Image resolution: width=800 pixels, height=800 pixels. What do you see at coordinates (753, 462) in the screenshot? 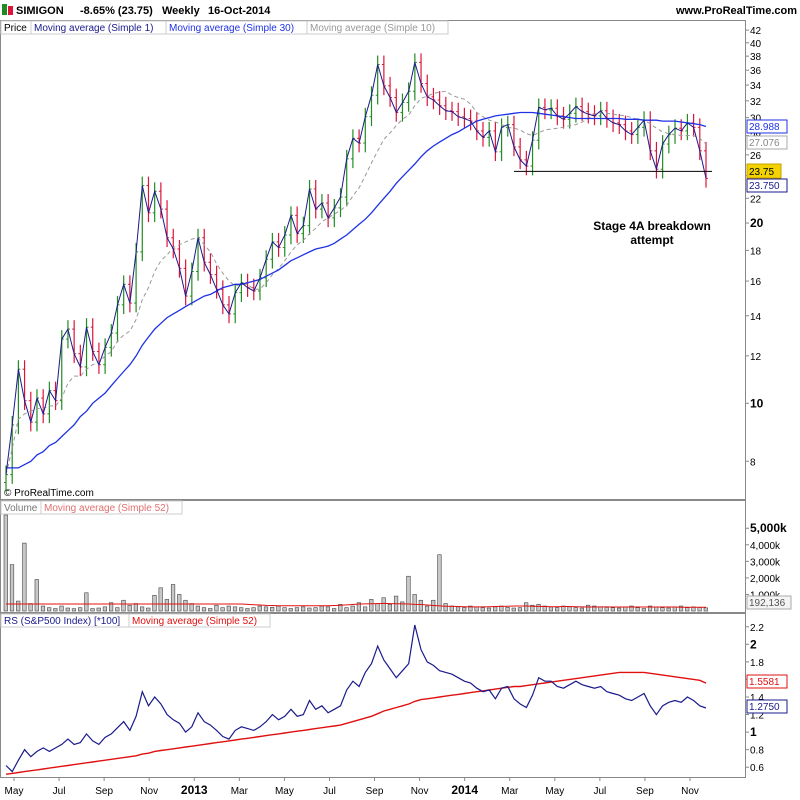
I see `price-tick-label: 8` at bounding box center [753, 462].